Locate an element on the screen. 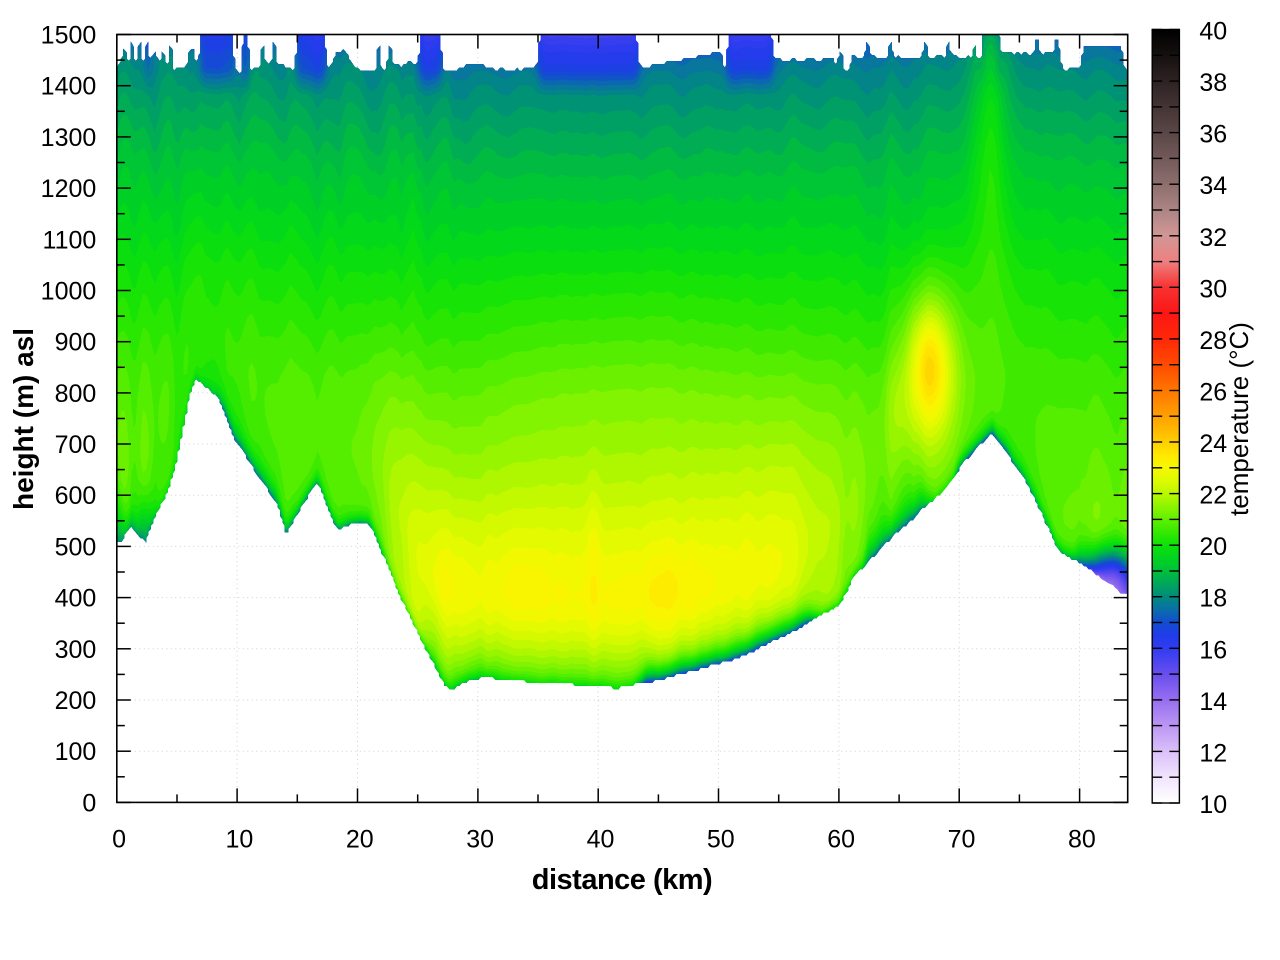 The width and height of the screenshot is (1280, 960). svg-text: 32 is located at coordinates (1213, 238).